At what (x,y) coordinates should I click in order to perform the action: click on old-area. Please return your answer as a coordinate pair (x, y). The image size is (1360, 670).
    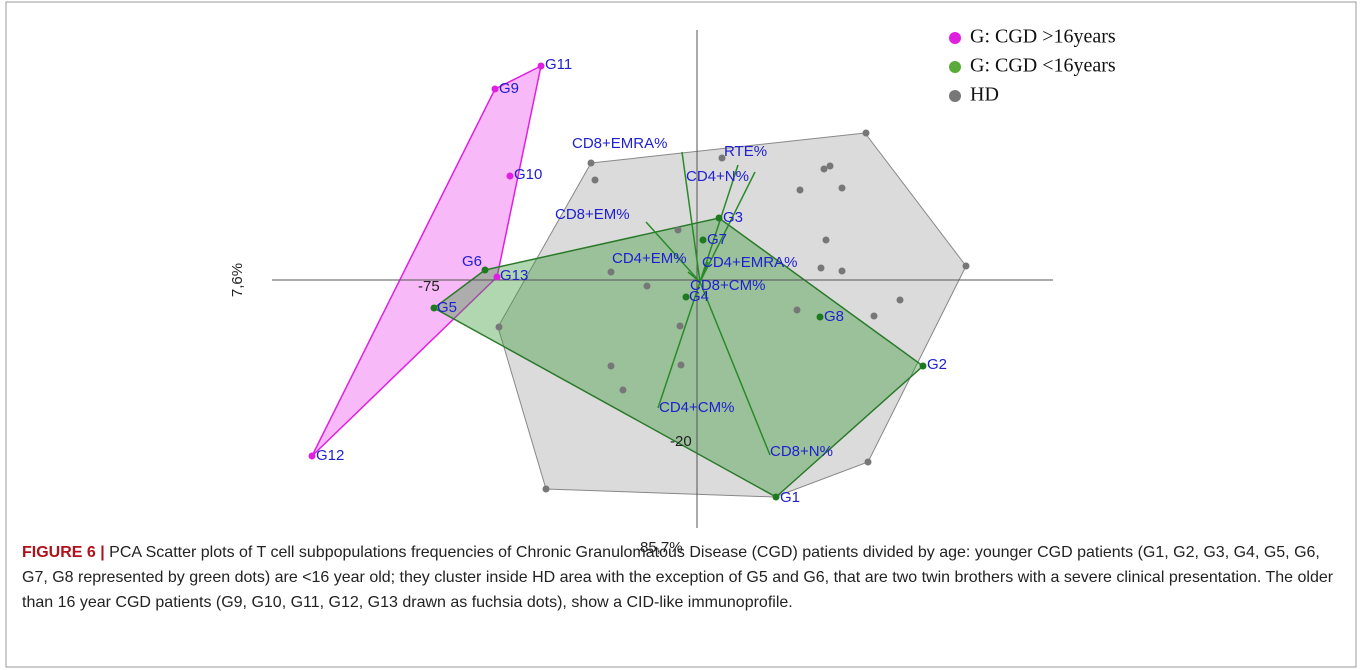
    Looking at the image, I should click on (427, 260).